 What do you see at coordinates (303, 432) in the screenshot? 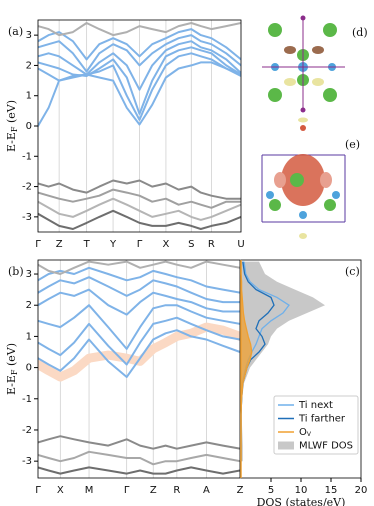
I see `legend-label-text: O` at bounding box center [303, 432].